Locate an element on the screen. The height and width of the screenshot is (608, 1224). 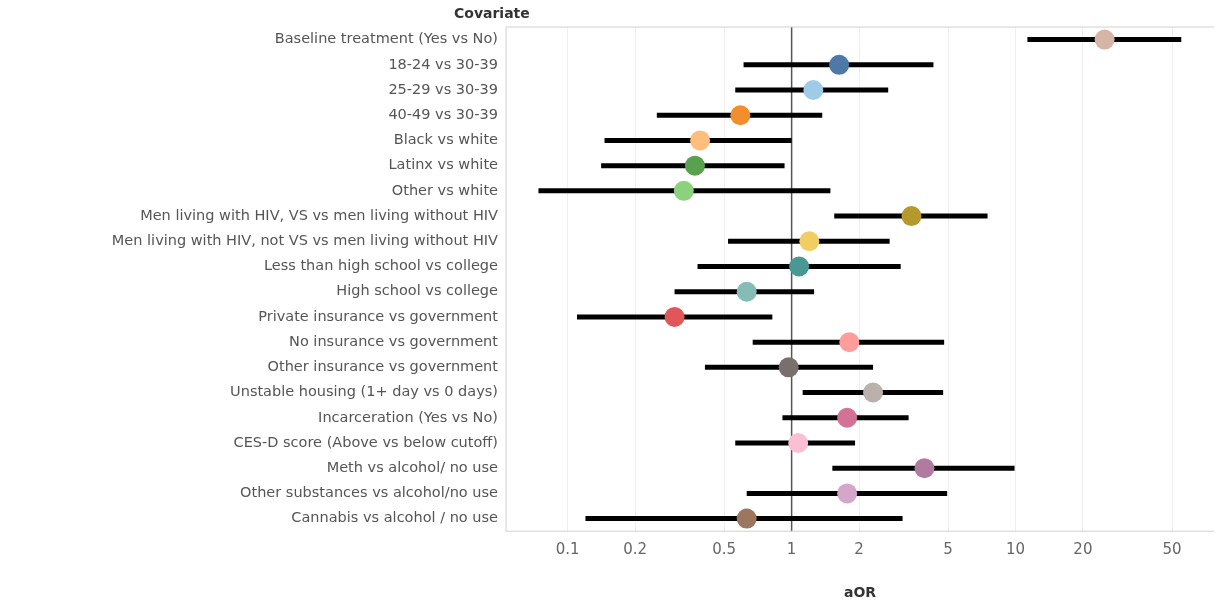
y-tick-label: CES-D score (Above vs below cutoff) is located at coordinates (365, 441).